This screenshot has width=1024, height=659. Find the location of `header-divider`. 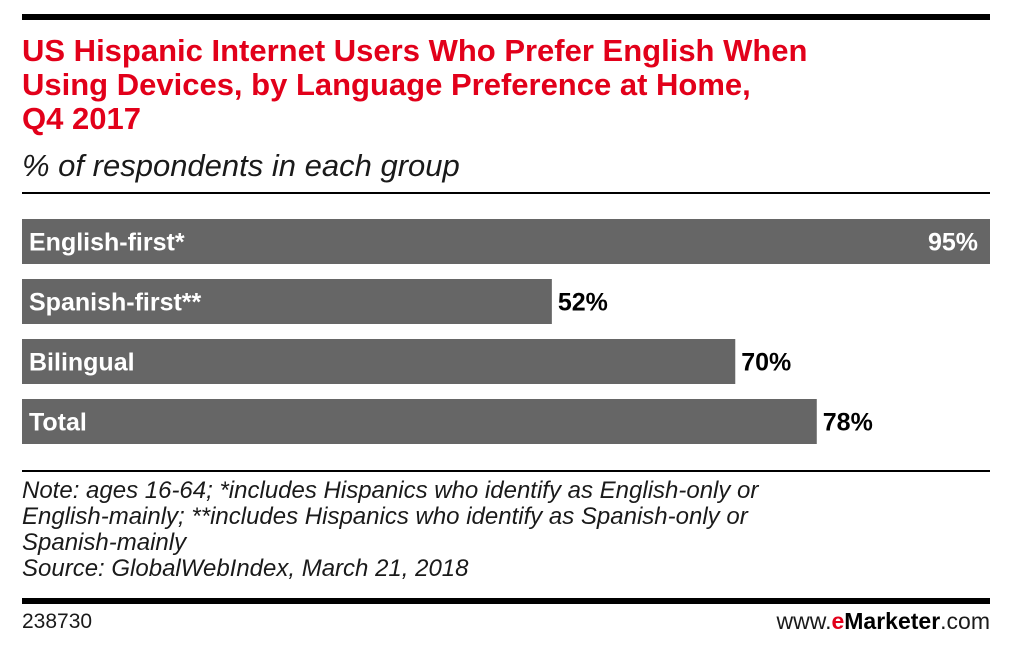

header-divider is located at coordinates (506, 193).